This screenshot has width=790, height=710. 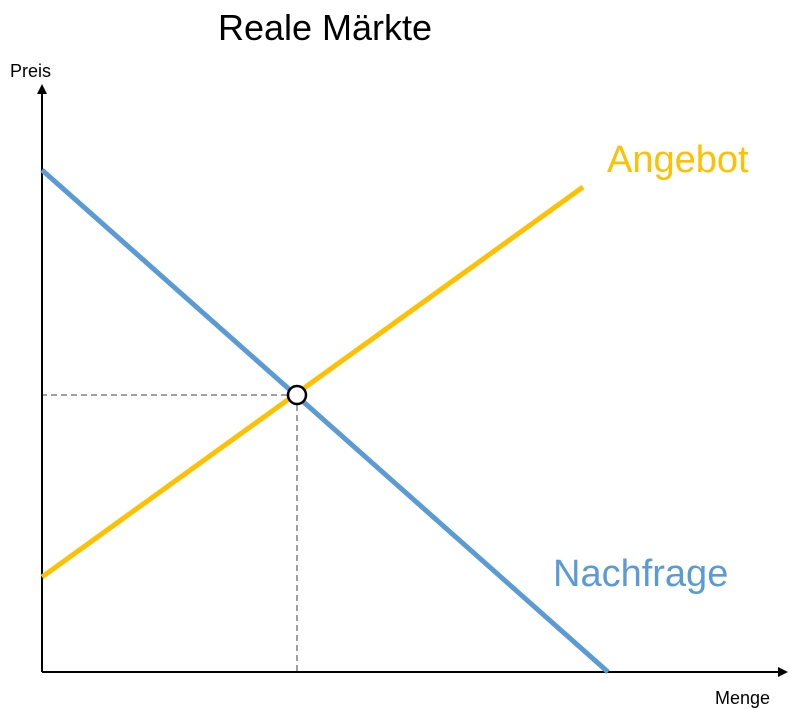 What do you see at coordinates (742, 698) in the screenshot?
I see `x-axis-label: Menge` at bounding box center [742, 698].